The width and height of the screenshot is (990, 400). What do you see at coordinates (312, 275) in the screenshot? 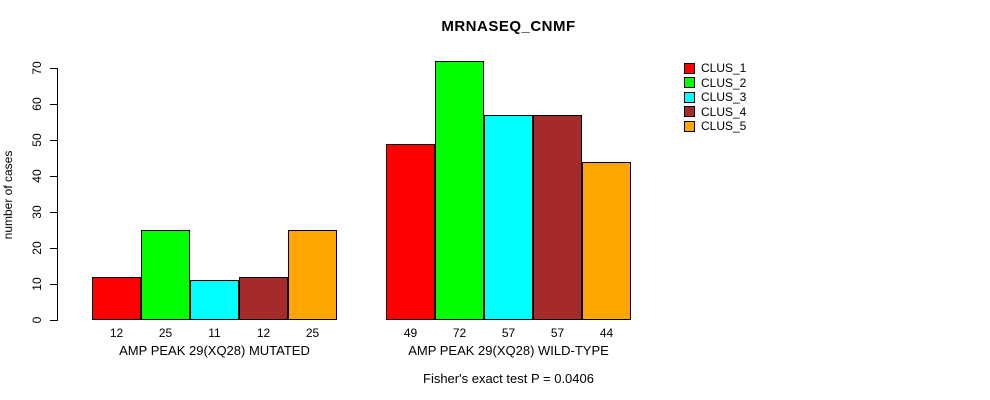
I see `bar-clus_5-group1` at bounding box center [312, 275].